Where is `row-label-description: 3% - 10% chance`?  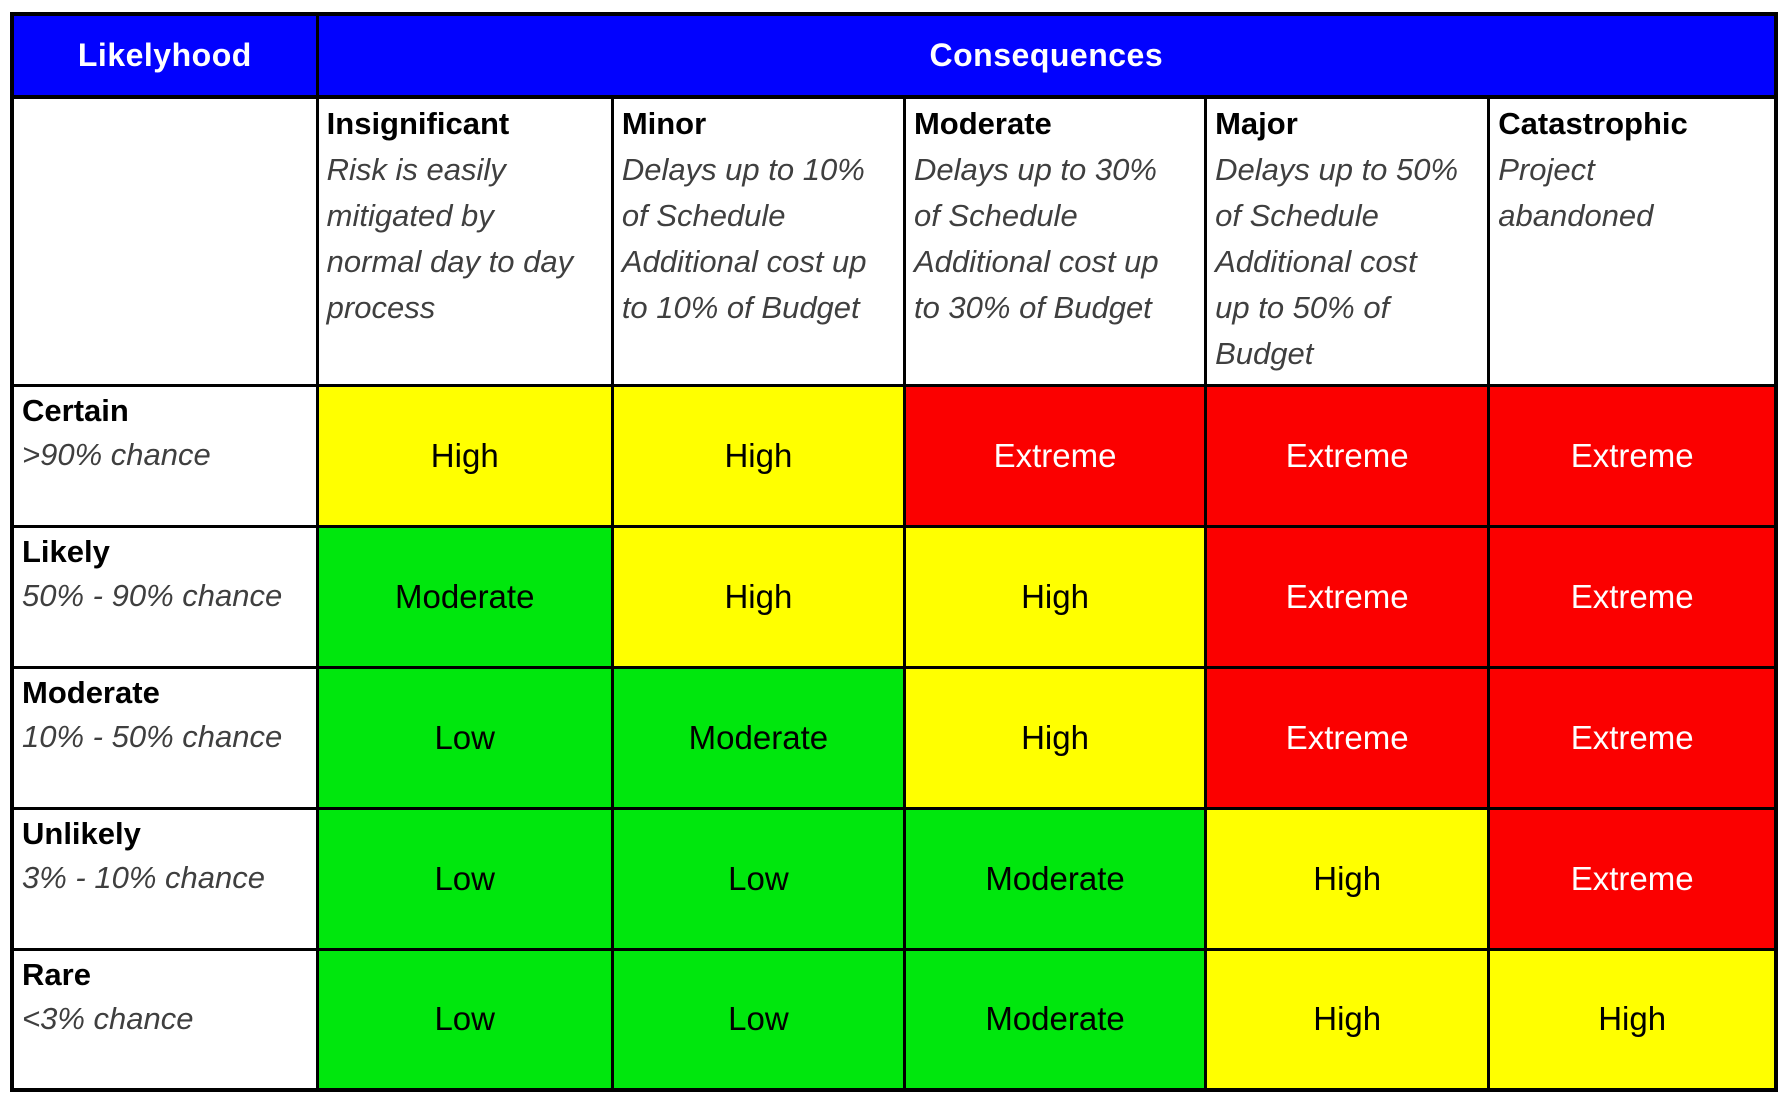 row-label-description: 3% - 10% chance is located at coordinates (143, 877).